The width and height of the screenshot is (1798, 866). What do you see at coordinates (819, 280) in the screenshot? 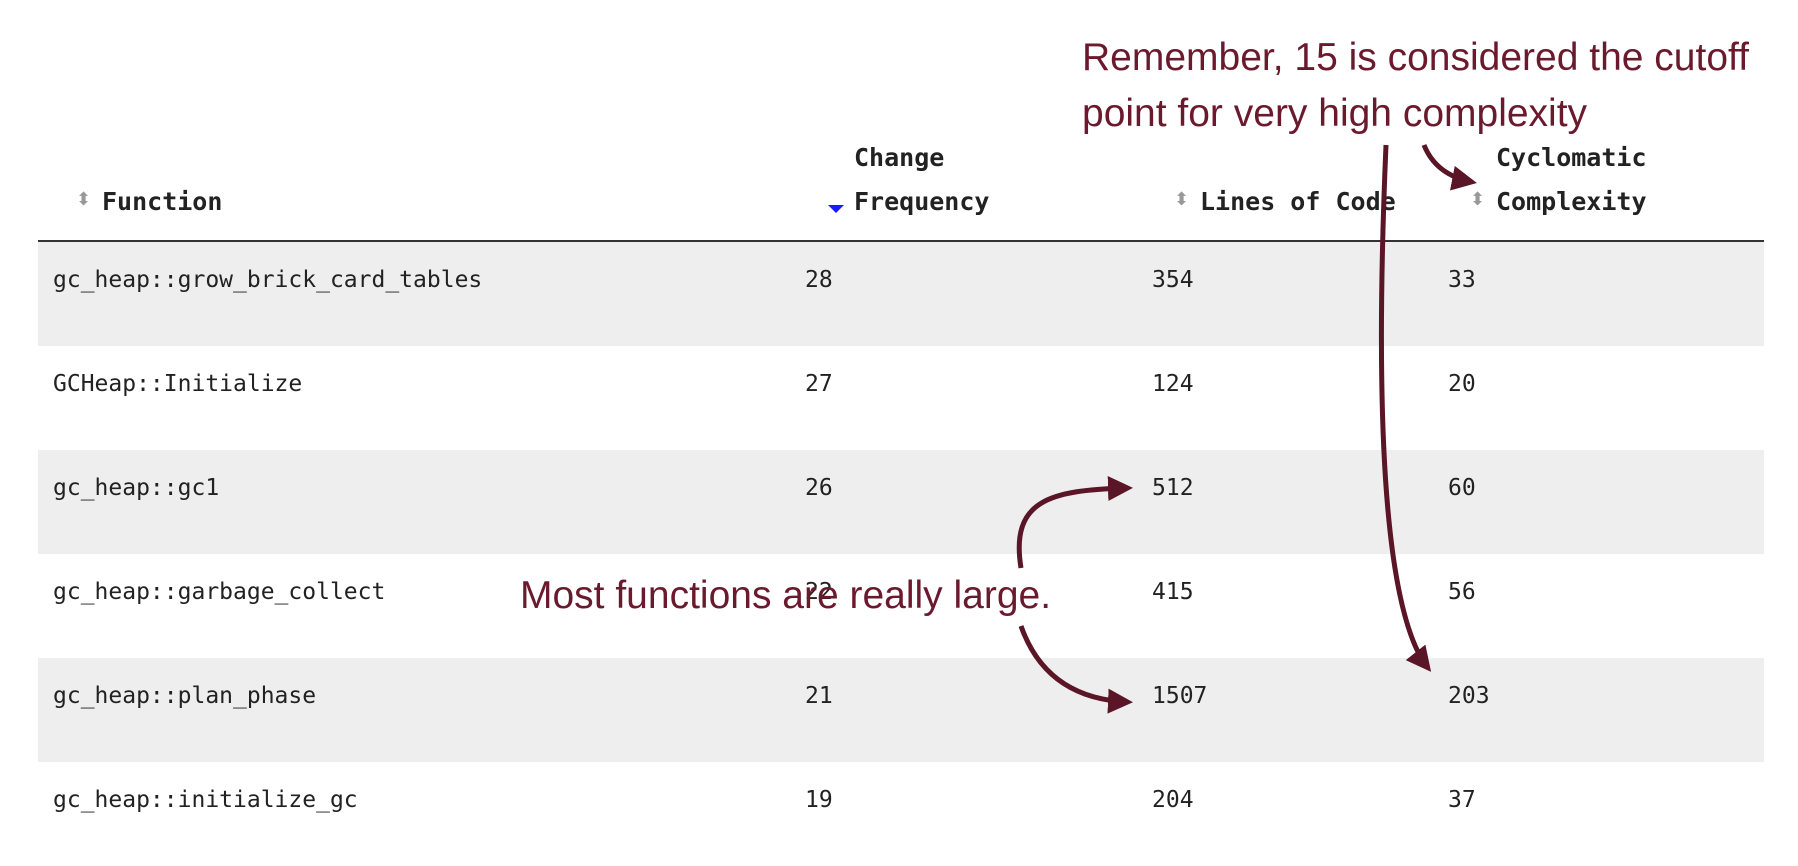
I see `table-cell: 28` at bounding box center [819, 280].